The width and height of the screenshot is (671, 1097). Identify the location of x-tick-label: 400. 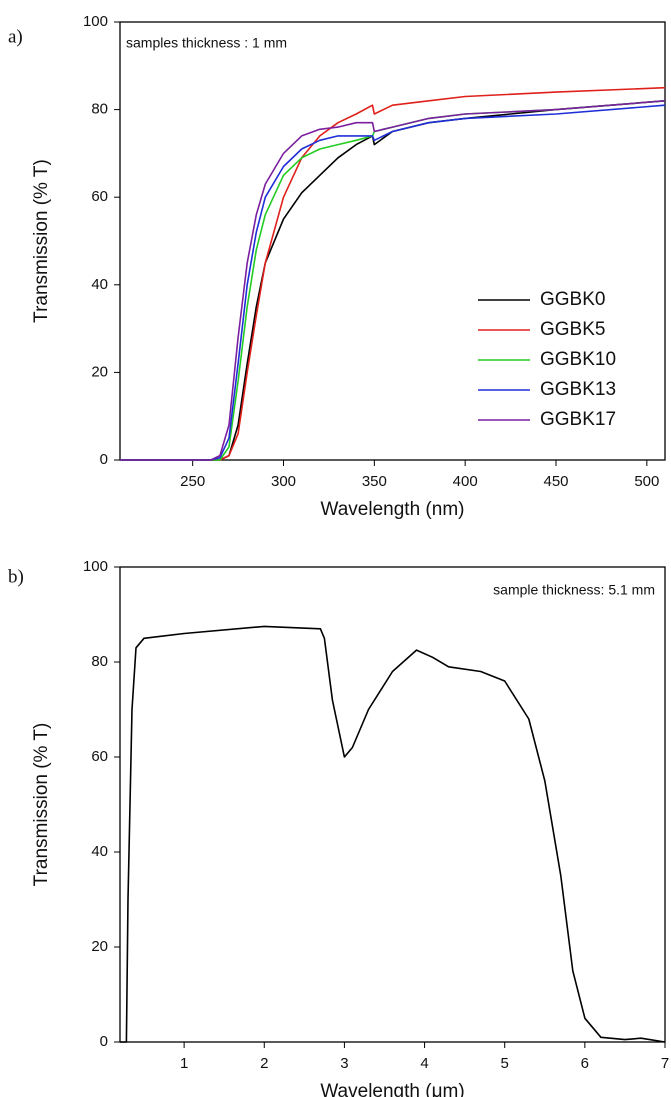
(465, 481).